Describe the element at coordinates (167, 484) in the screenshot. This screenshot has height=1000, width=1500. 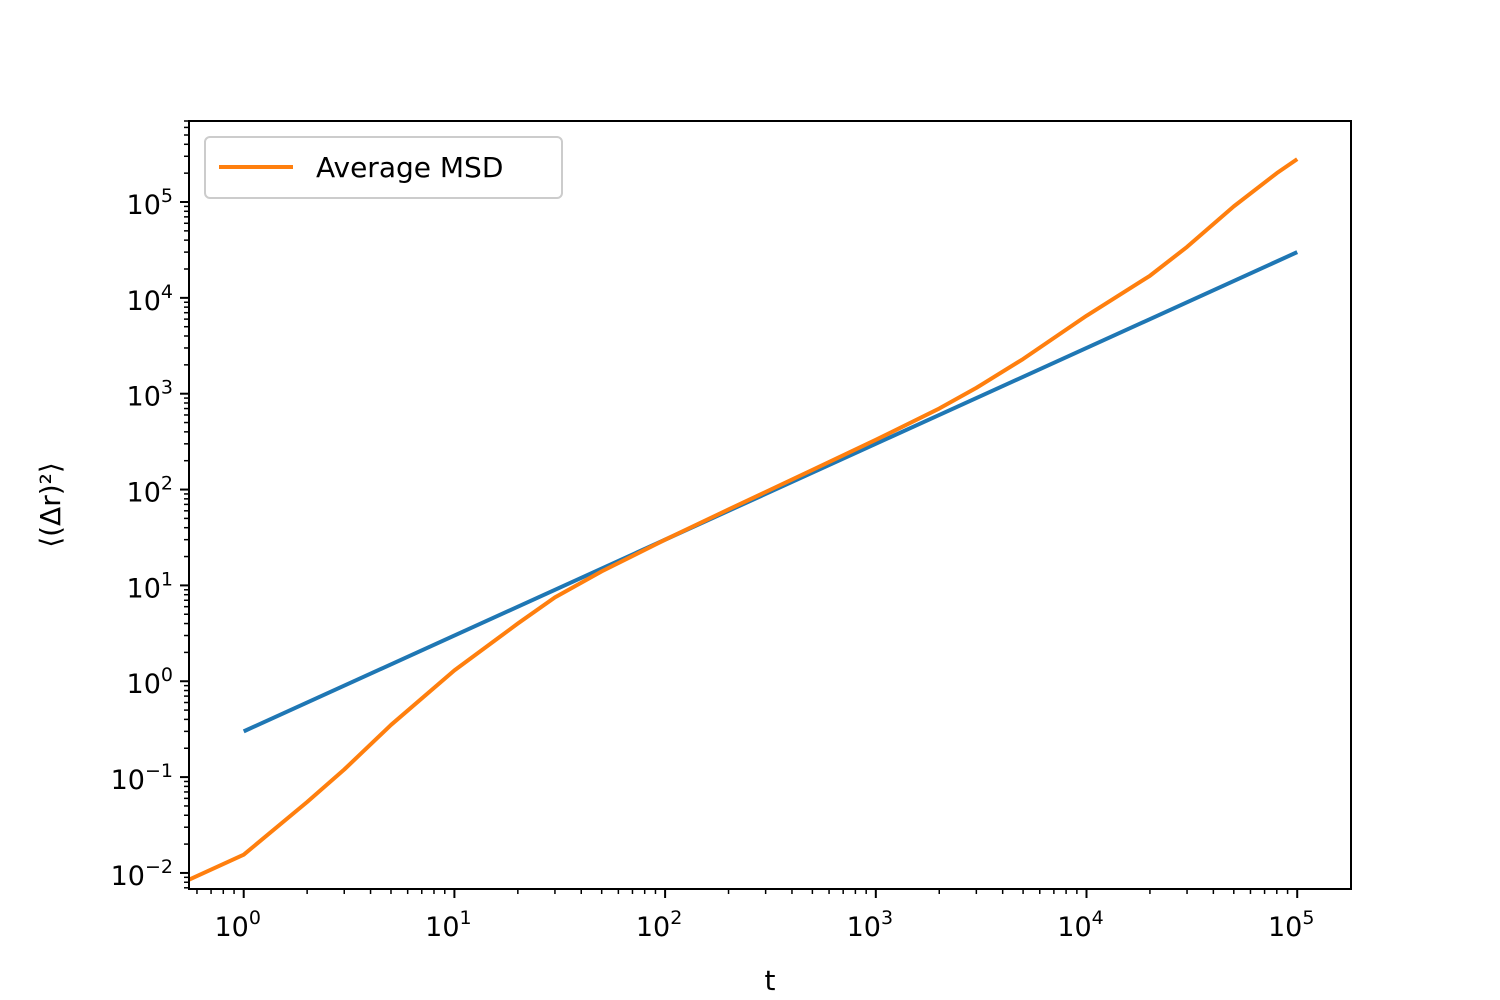
I see `y-tick-label-exponent: 2` at that location.